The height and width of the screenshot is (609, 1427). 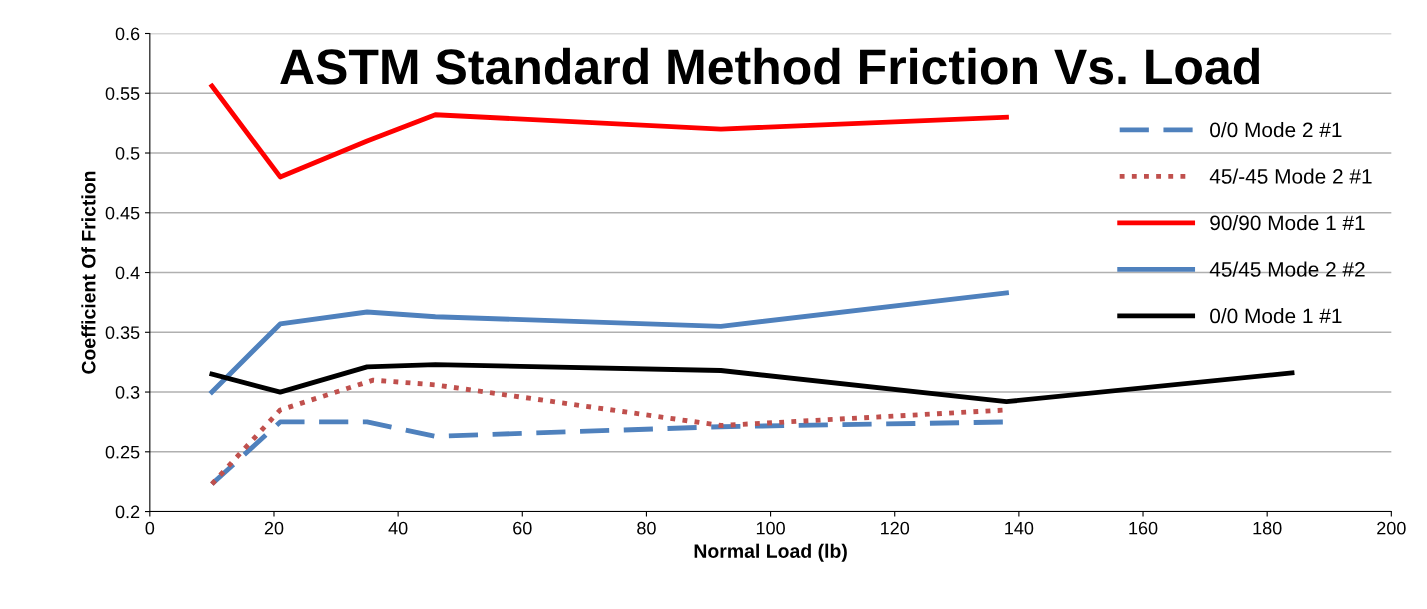 What do you see at coordinates (1287, 269) in the screenshot?
I see `legend-label: 45/45 Mode 2 #2` at bounding box center [1287, 269].